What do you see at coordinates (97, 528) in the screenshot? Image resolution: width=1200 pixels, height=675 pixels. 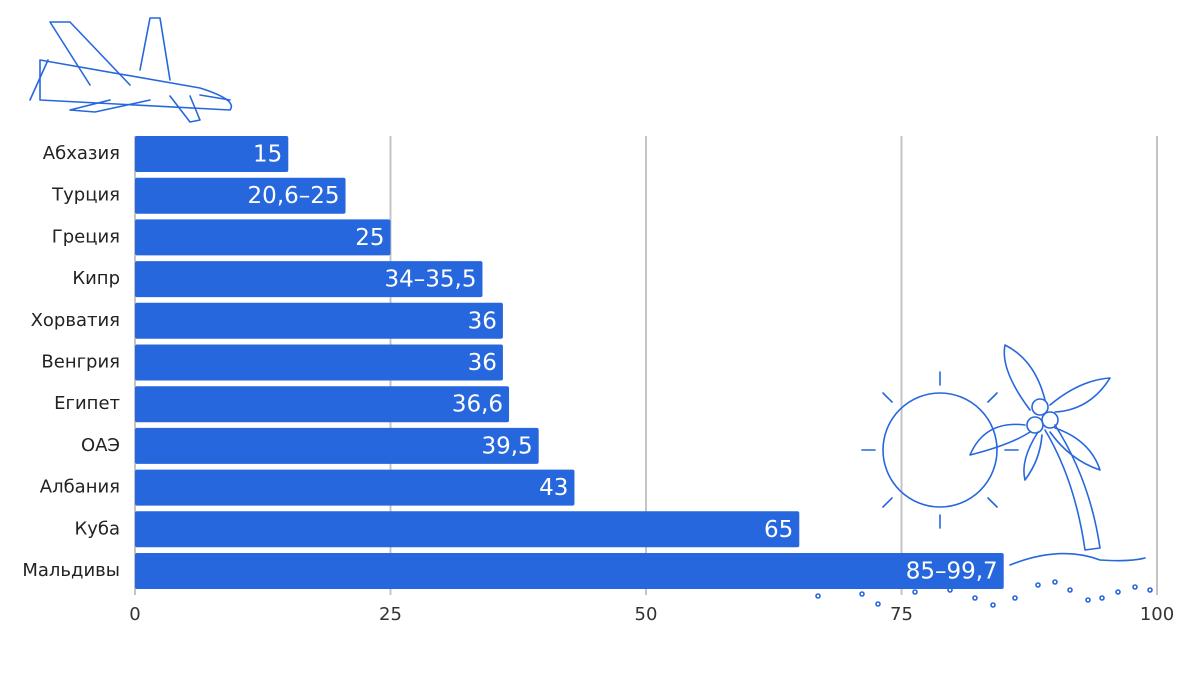 I see `y-tick-label: Куба` at bounding box center [97, 528].